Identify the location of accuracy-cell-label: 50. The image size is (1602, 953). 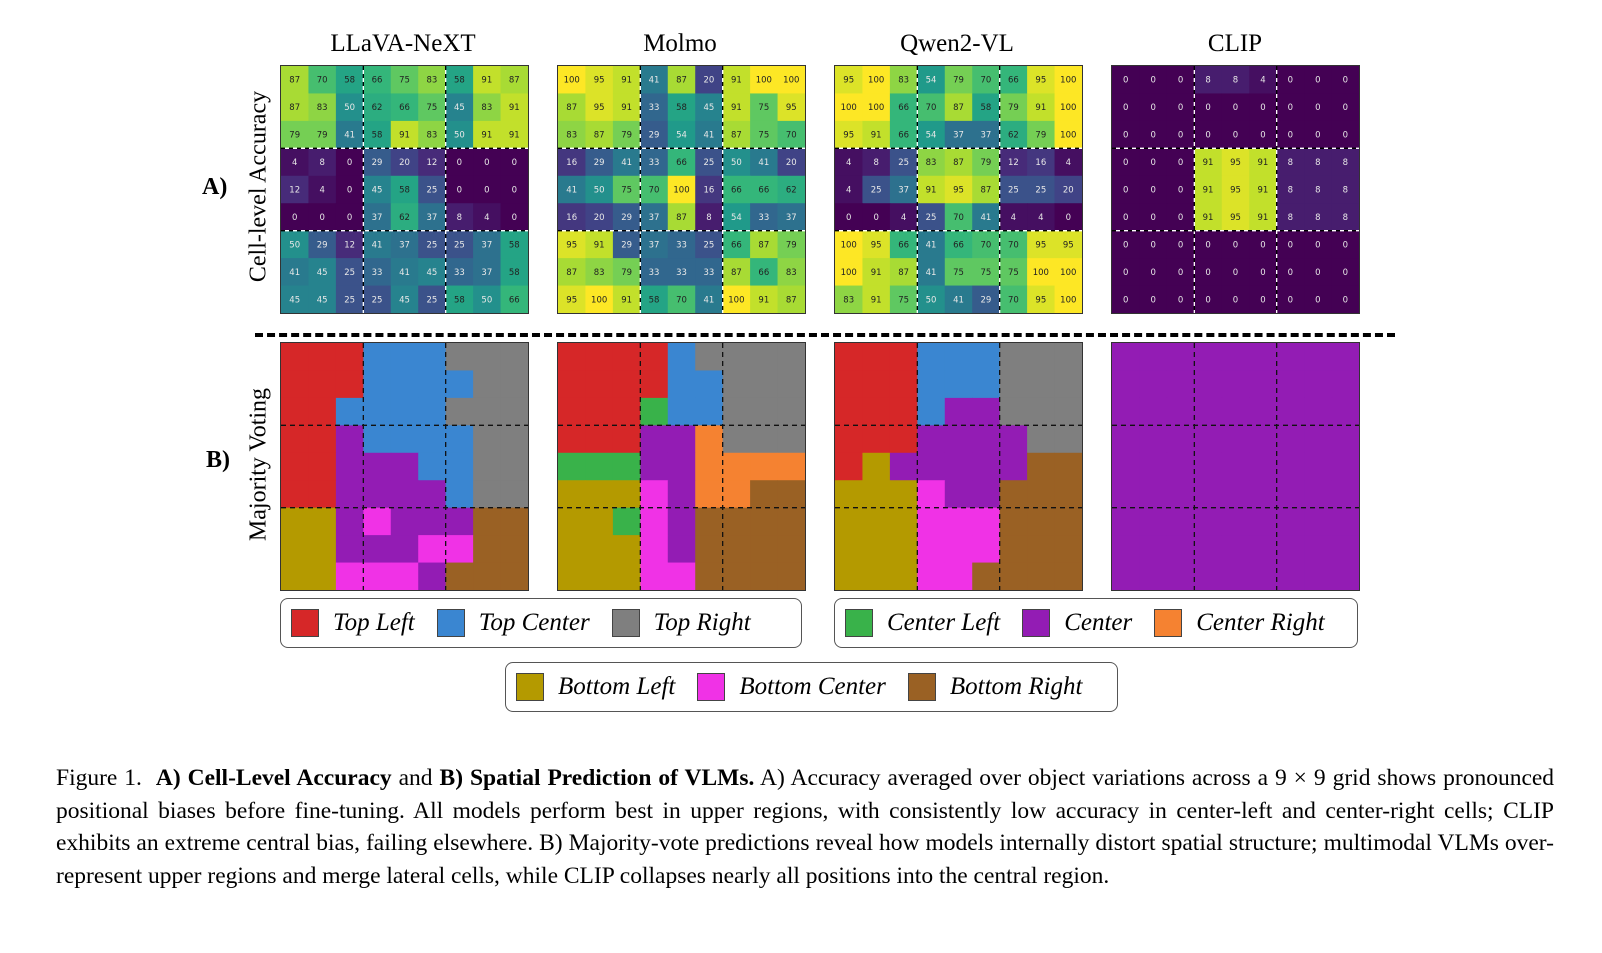
(931, 300).